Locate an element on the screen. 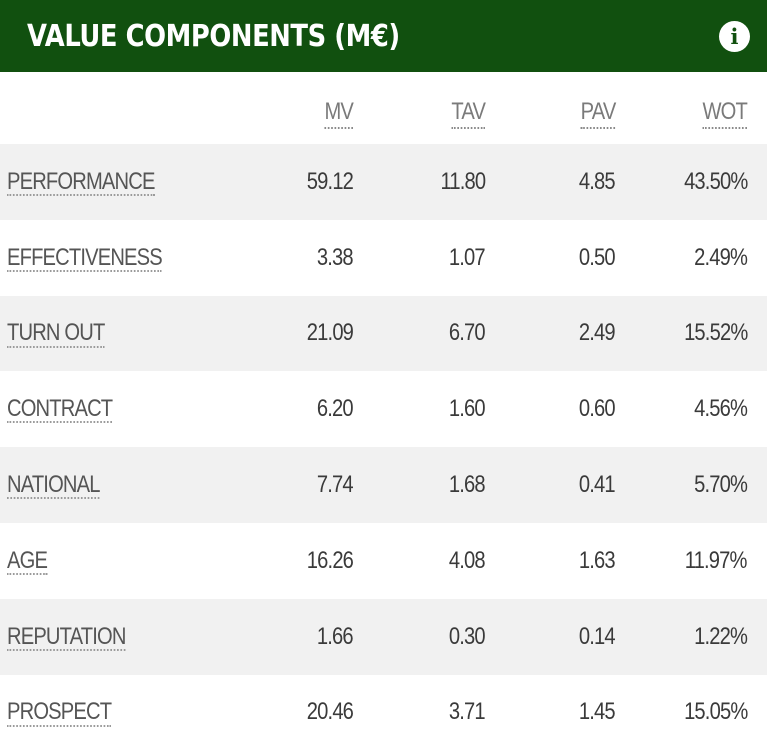  cell-mv: 59.12 is located at coordinates (330, 181).